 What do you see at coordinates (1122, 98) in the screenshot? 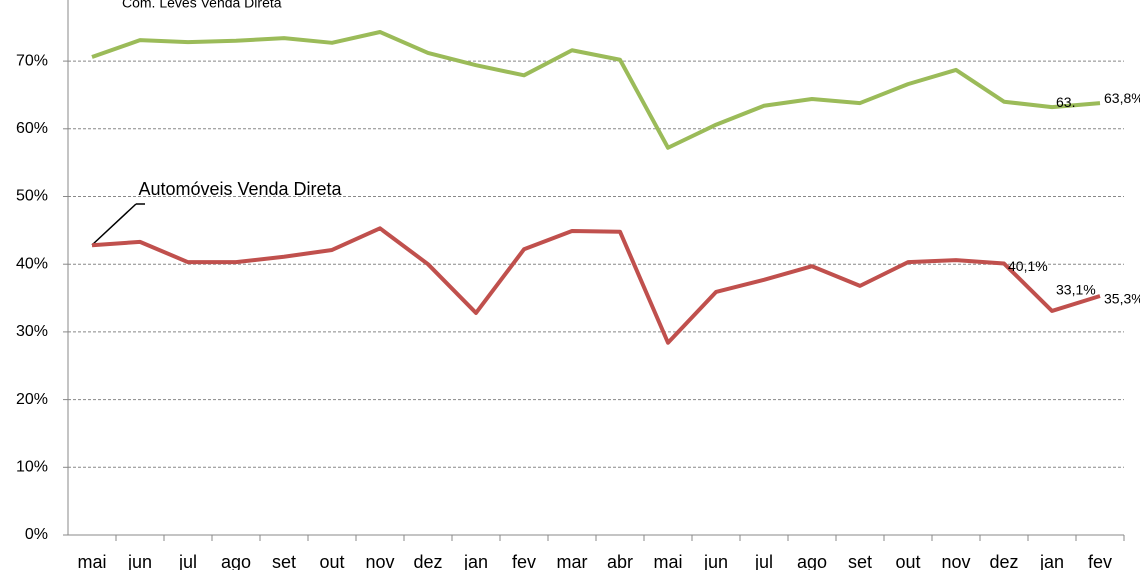
I see `data-label: 63,8%` at bounding box center [1122, 98].